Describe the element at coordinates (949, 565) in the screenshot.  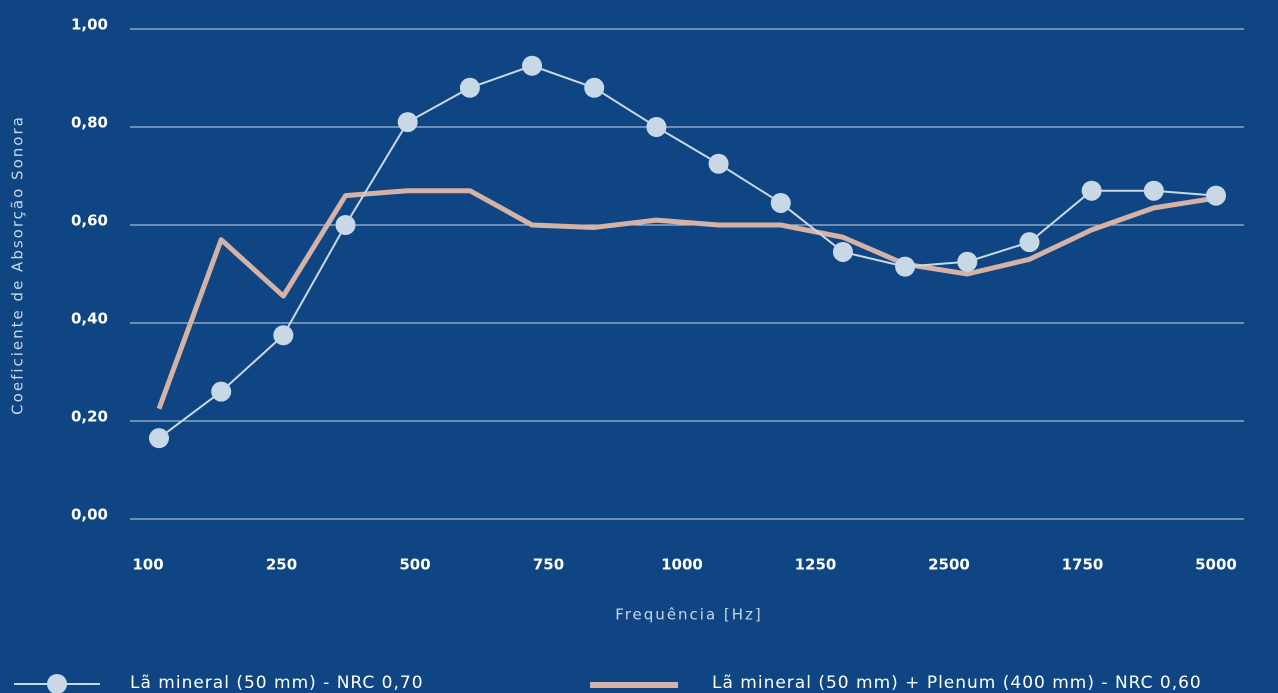
I see `x-tick-label: 2500` at that location.